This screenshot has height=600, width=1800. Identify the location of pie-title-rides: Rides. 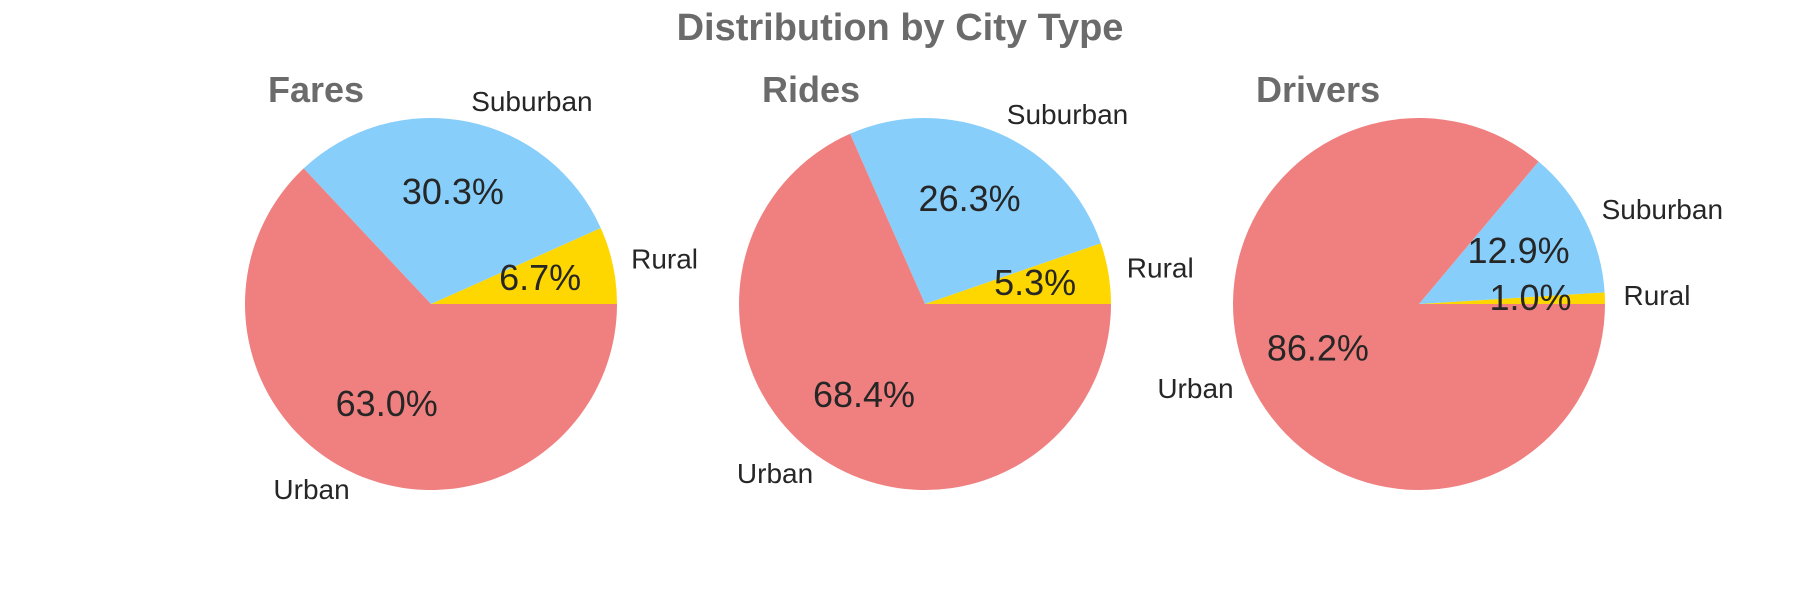
(811, 89).